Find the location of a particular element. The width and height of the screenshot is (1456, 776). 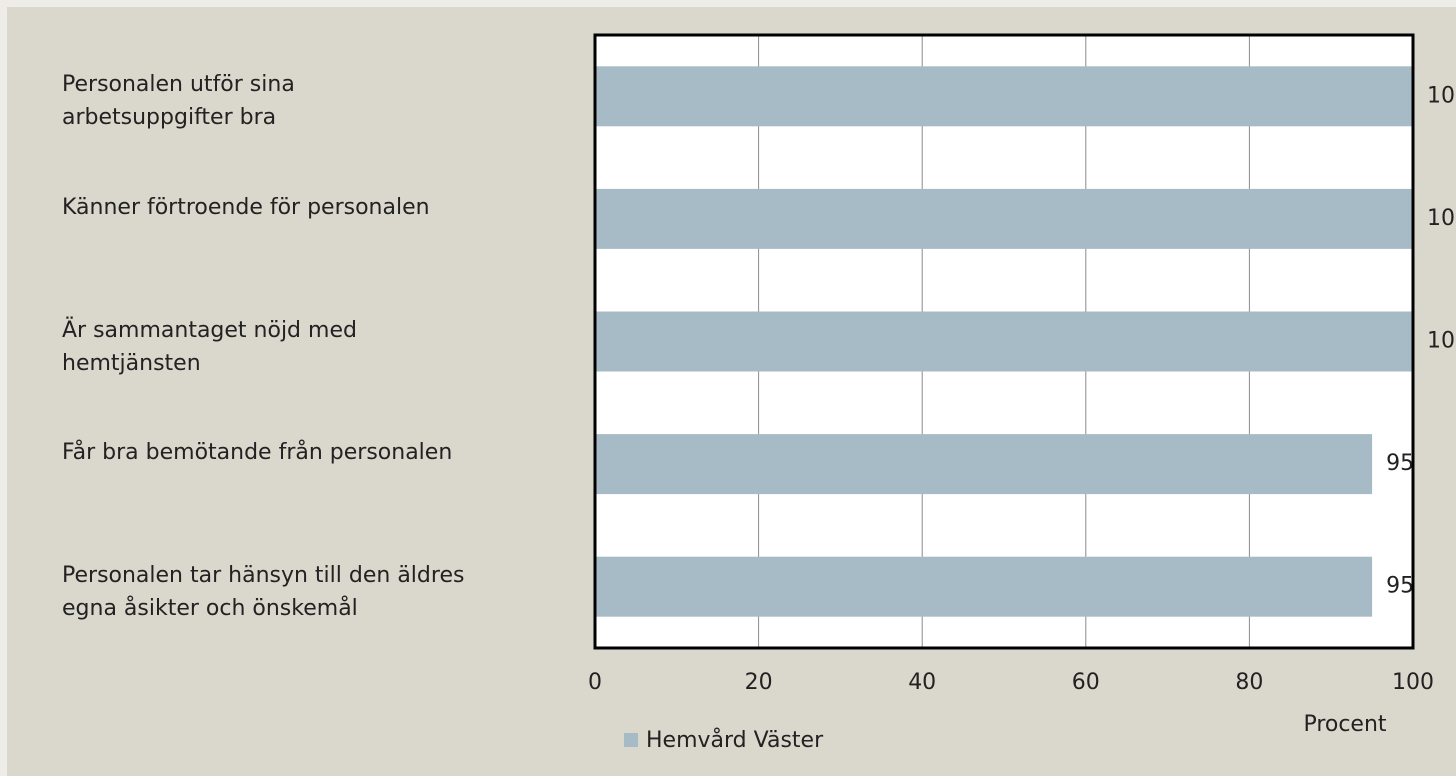

category-label: Känner förtroende för personalen is located at coordinates (246, 207).